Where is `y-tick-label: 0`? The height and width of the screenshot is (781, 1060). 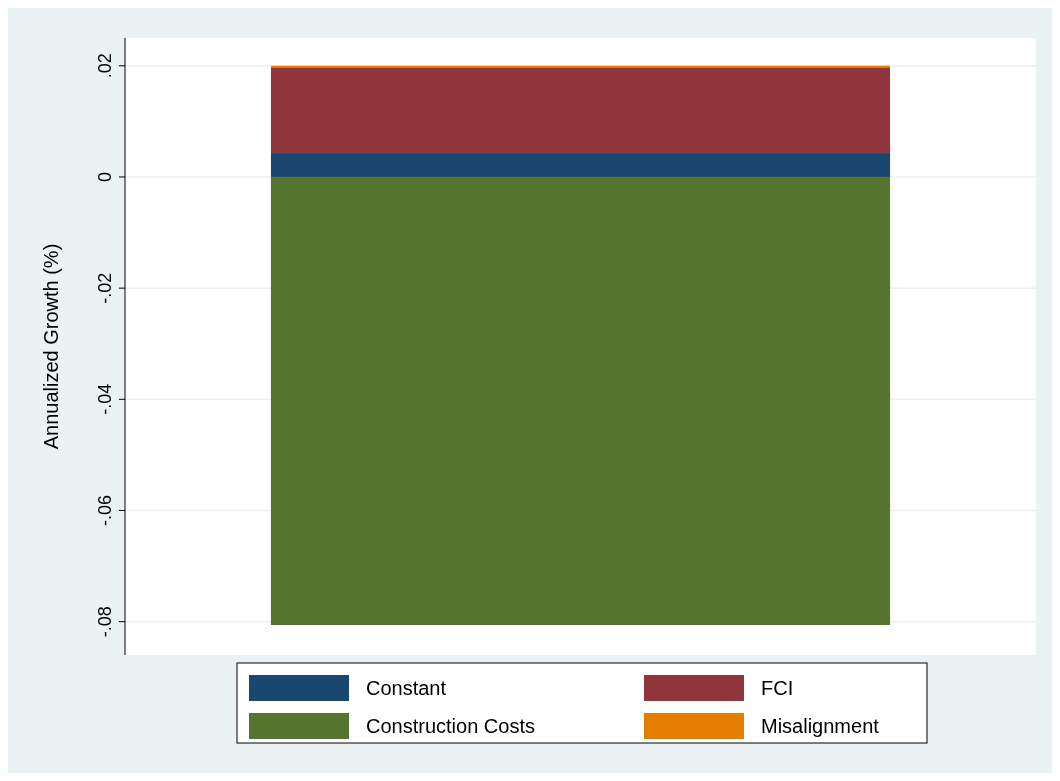 y-tick-label: 0 is located at coordinates (105, 176).